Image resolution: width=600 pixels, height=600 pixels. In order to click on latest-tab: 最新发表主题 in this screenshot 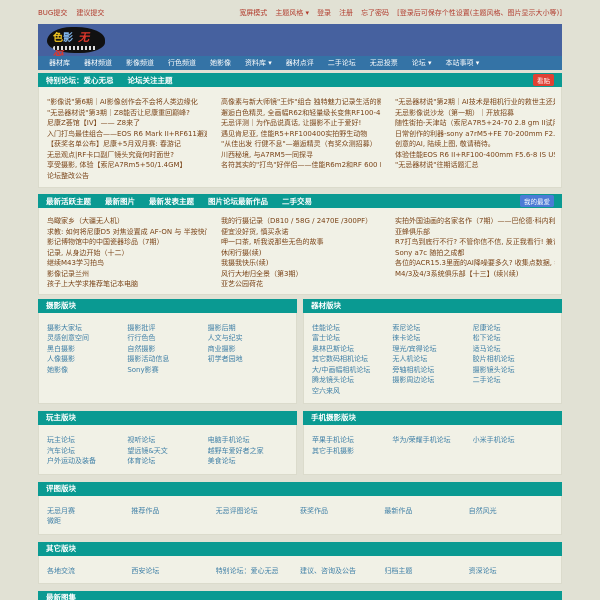, I will do `click(171, 201)`.